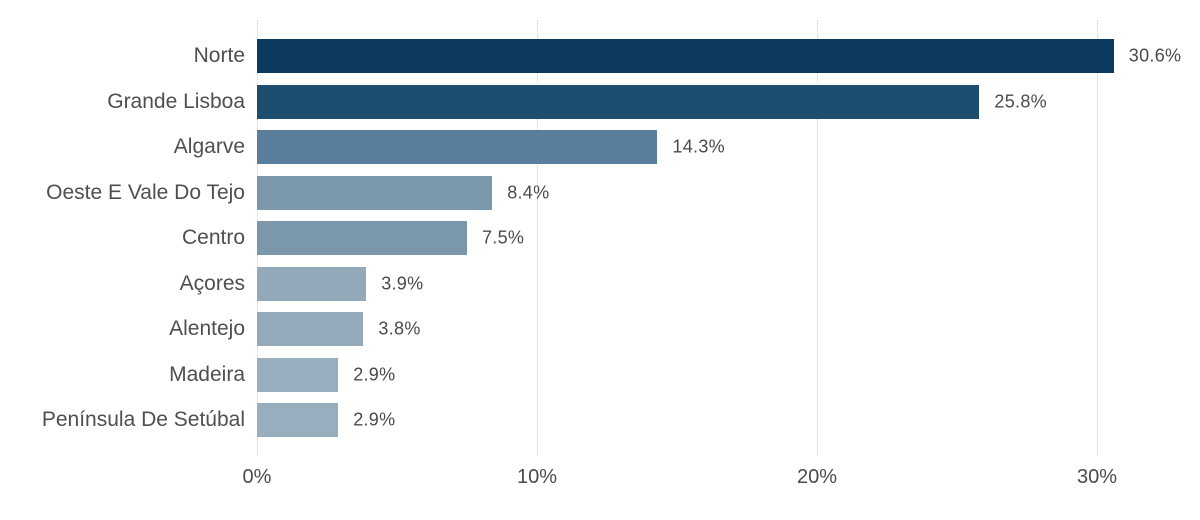 The height and width of the screenshot is (520, 1200). Describe the element at coordinates (503, 237) in the screenshot. I see `value-label: 7.5%` at that location.